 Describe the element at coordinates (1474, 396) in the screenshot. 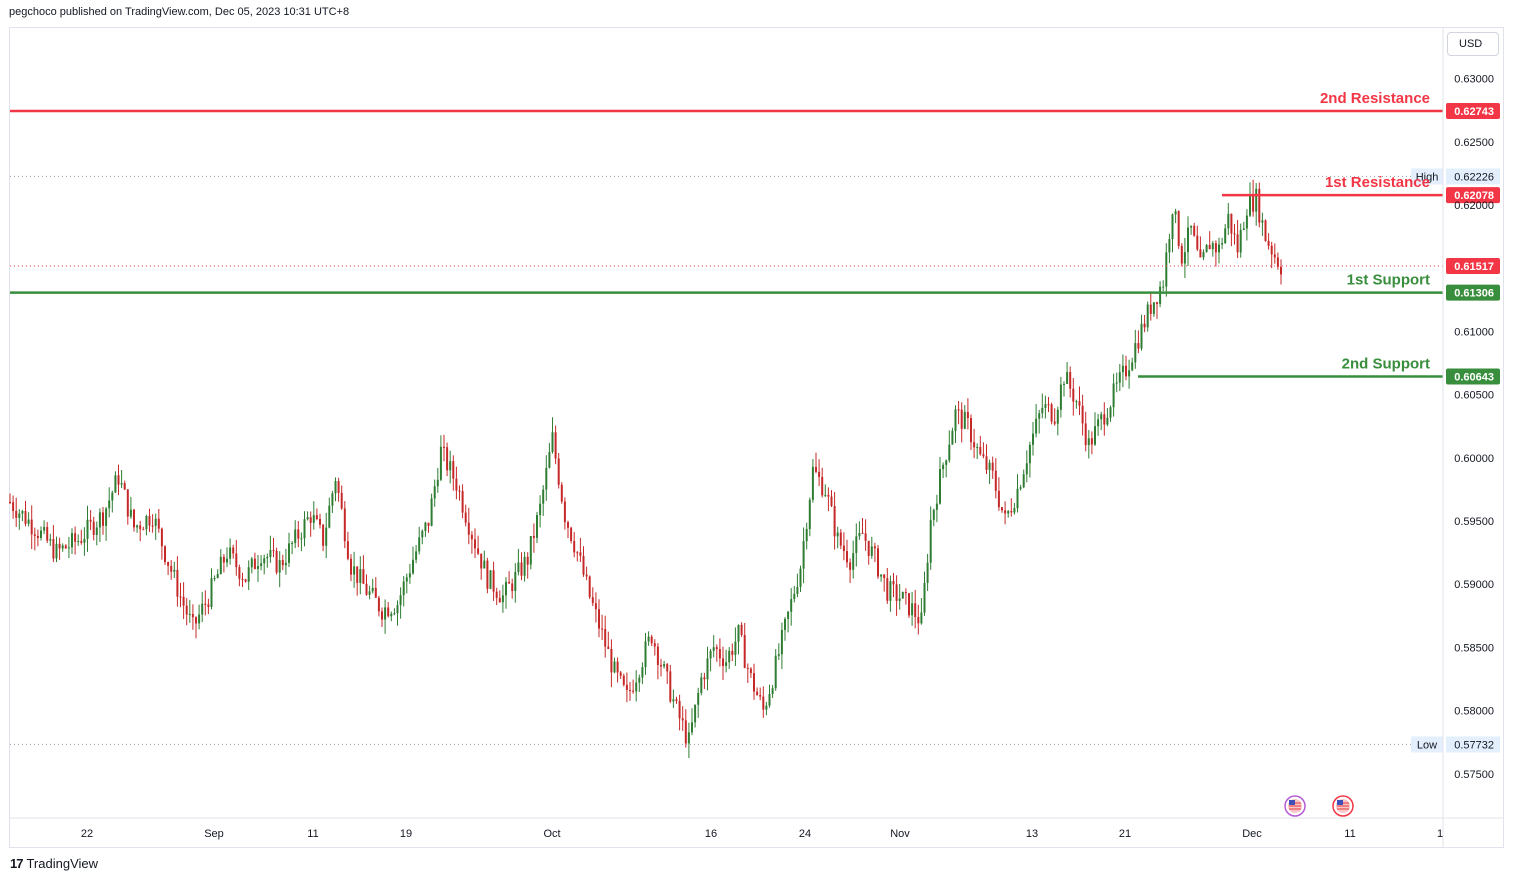

I see `y-tick-label: 0.60500` at that location.